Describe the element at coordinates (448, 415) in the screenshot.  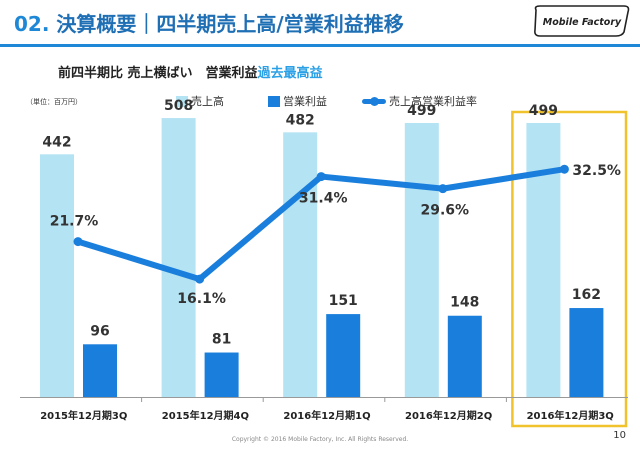
I see `category-label: 2016年12月期2Q` at that location.